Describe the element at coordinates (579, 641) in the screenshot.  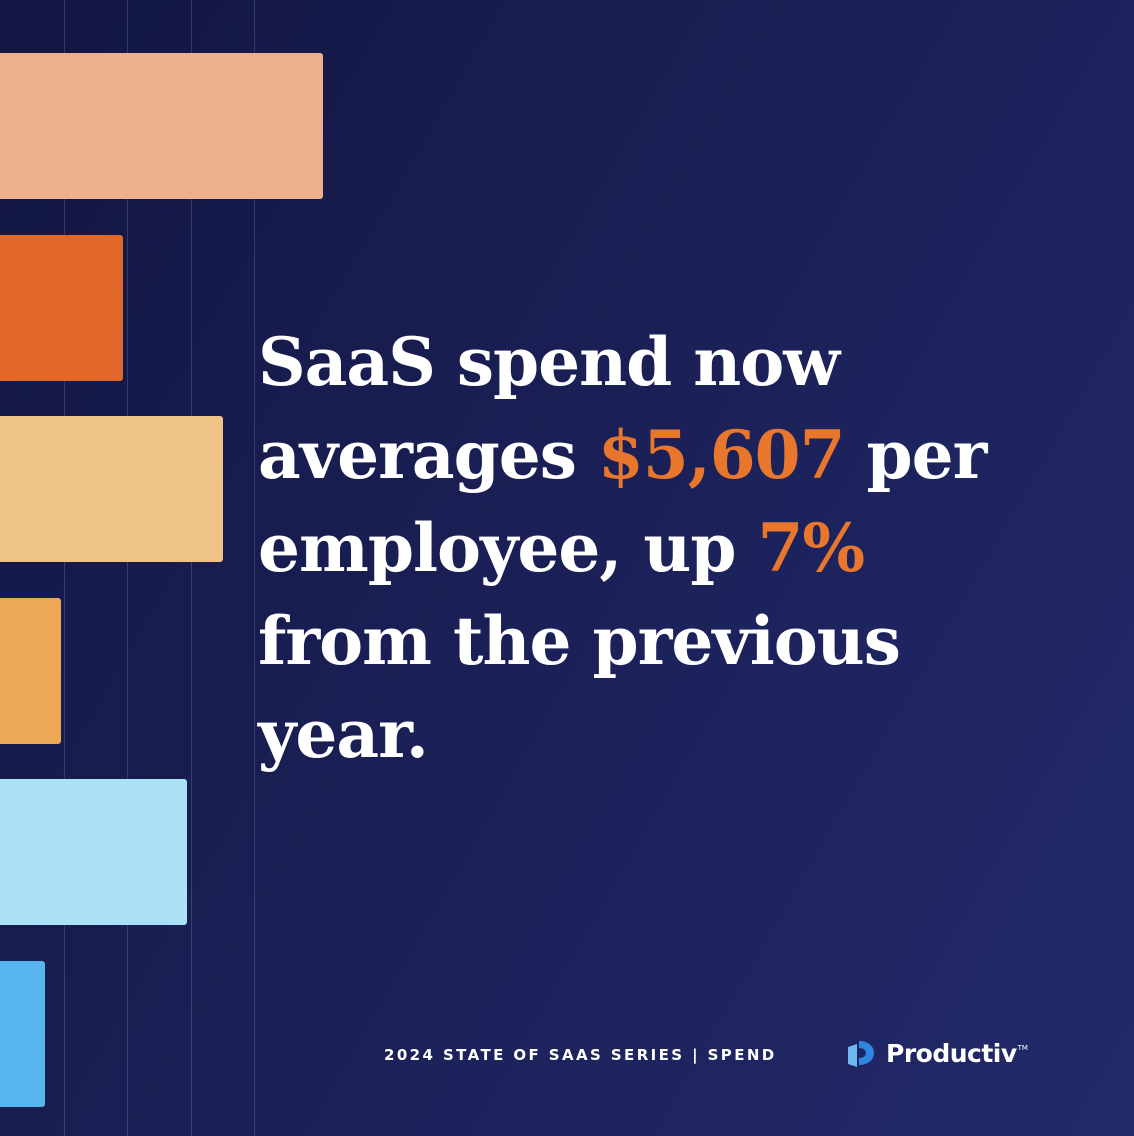
I see `headline-line-4: from the previous` at that location.